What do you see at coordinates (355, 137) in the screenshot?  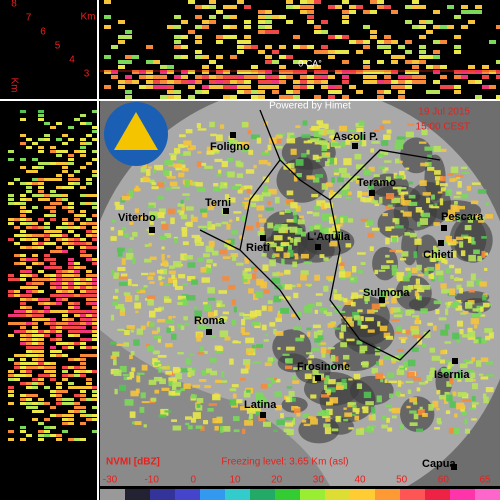 I see `city-label: Ascoli P.` at bounding box center [355, 137].